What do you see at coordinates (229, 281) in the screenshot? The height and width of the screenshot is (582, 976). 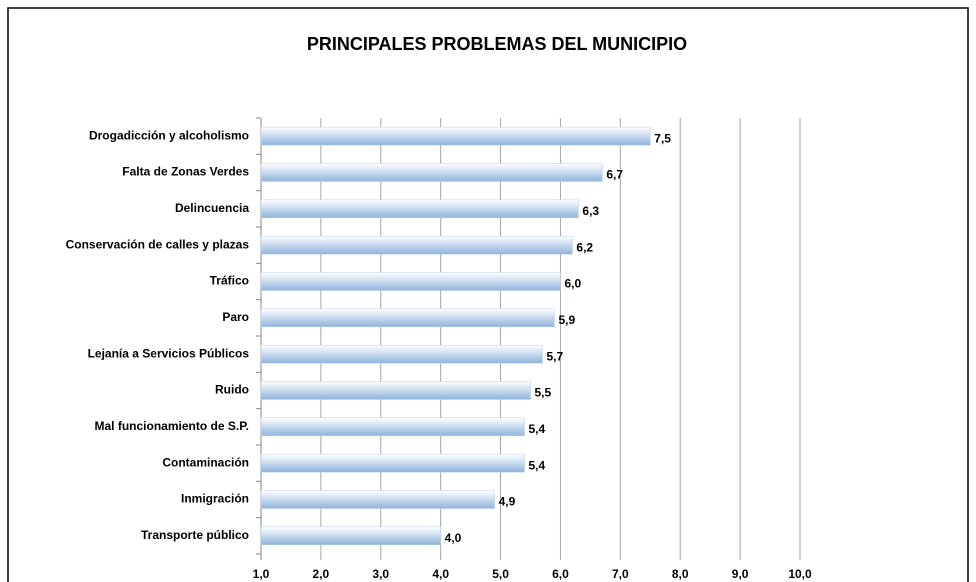 I see `y-tick-label: Tráfico` at bounding box center [229, 281].